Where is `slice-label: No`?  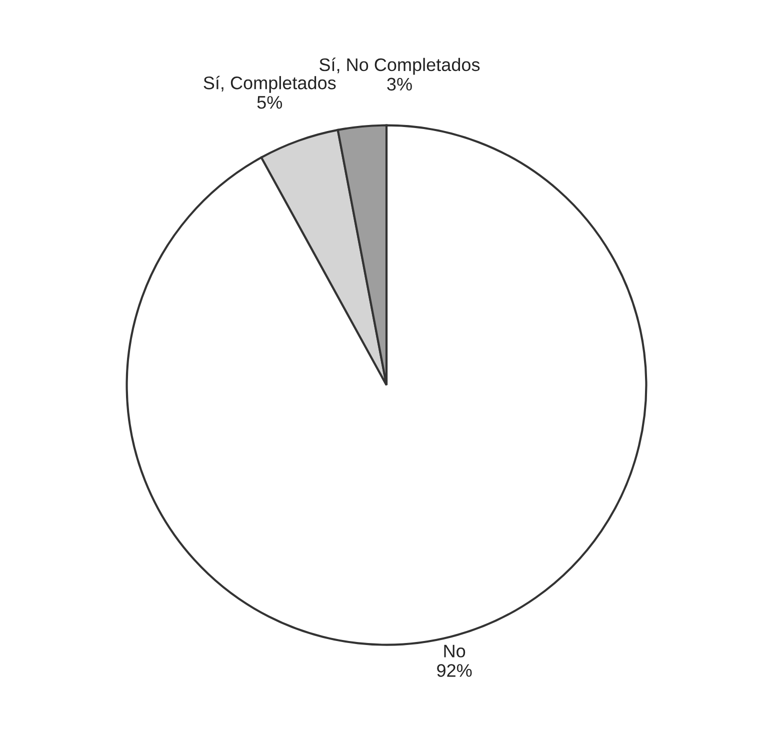
slice-label: No is located at coordinates (455, 651).